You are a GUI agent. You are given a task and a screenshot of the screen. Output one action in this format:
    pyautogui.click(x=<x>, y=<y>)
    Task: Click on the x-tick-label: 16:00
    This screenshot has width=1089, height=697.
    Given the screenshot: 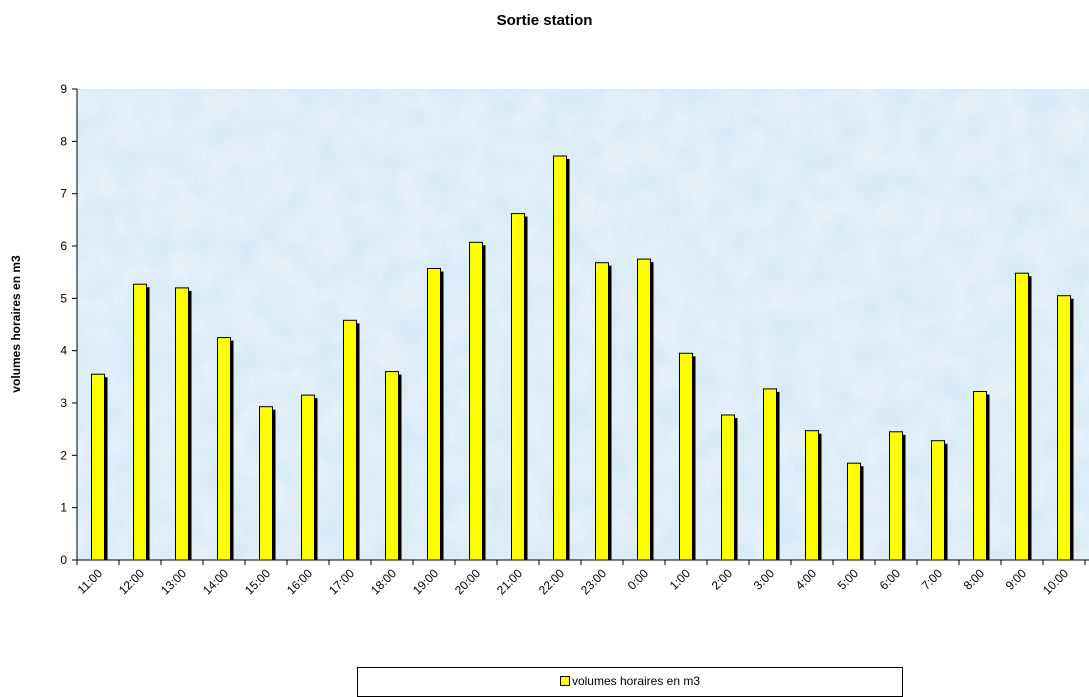 What is the action you would take?
    pyautogui.click(x=299, y=581)
    